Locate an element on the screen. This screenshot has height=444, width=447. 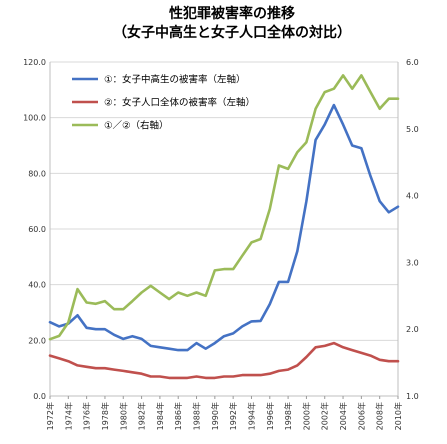
left-tick-label: 60.0 is located at coordinates (37, 229).